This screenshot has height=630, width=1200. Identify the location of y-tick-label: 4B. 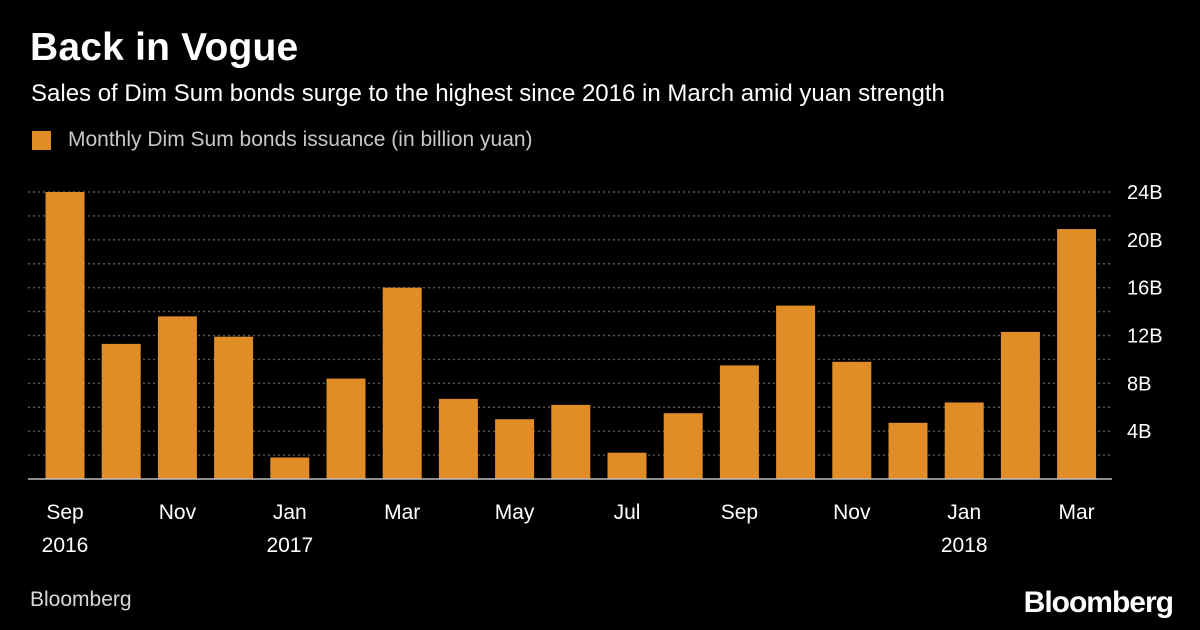
(1139, 432).